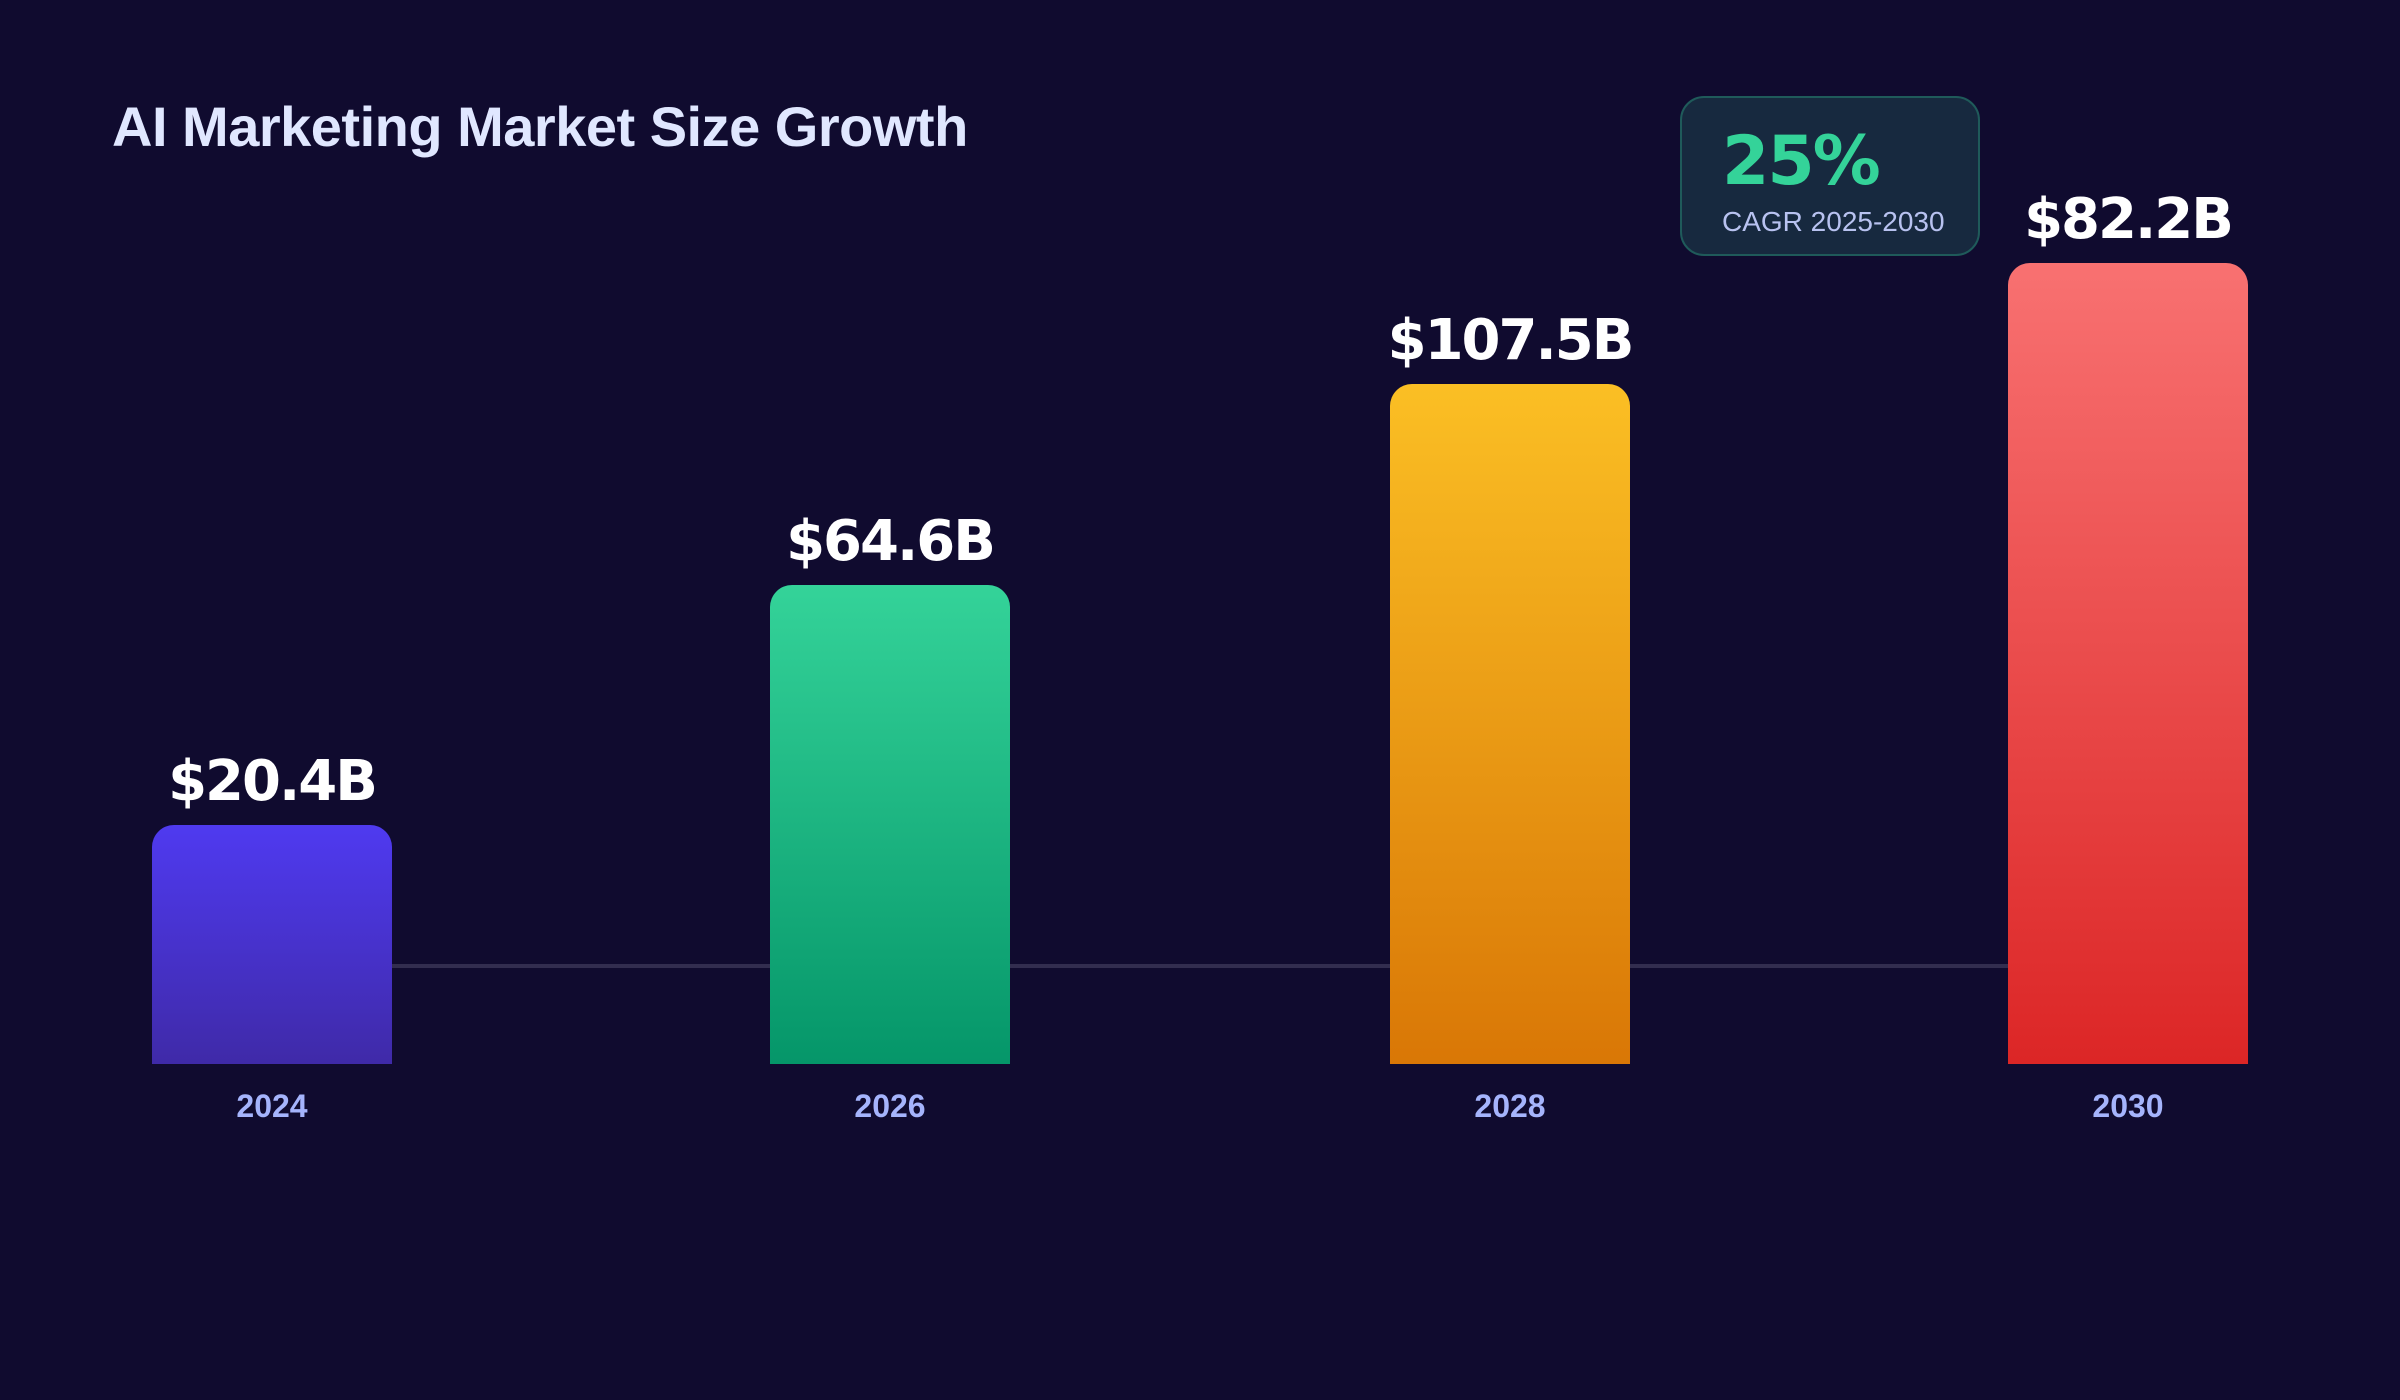 This screenshot has width=2400, height=1400. I want to click on baseline-line, so click(1200, 966).